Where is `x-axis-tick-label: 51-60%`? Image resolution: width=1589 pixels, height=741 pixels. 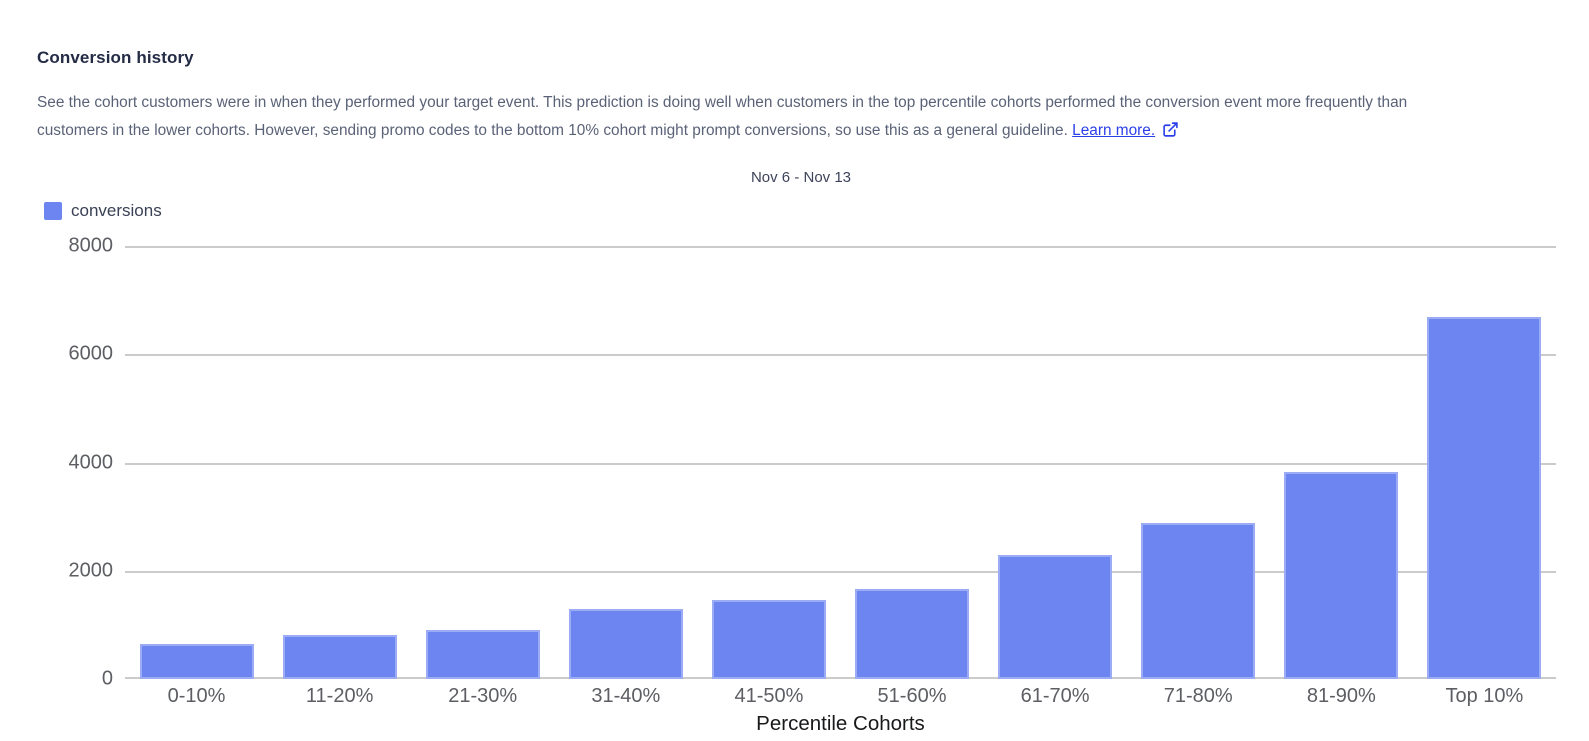 x-axis-tick-label: 51-60% is located at coordinates (912, 696).